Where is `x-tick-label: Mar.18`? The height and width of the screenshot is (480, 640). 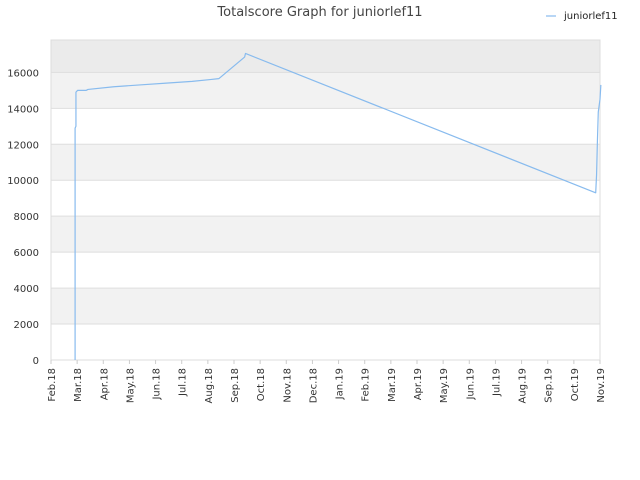
x-tick-label: Mar.18 is located at coordinates (78, 385).